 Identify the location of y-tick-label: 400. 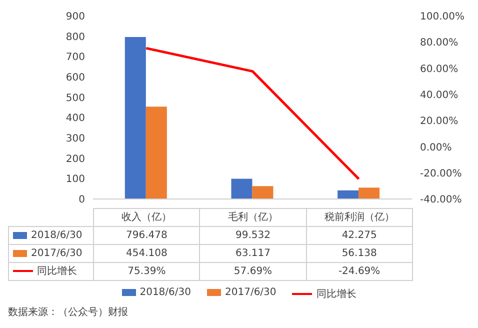
(75, 118).